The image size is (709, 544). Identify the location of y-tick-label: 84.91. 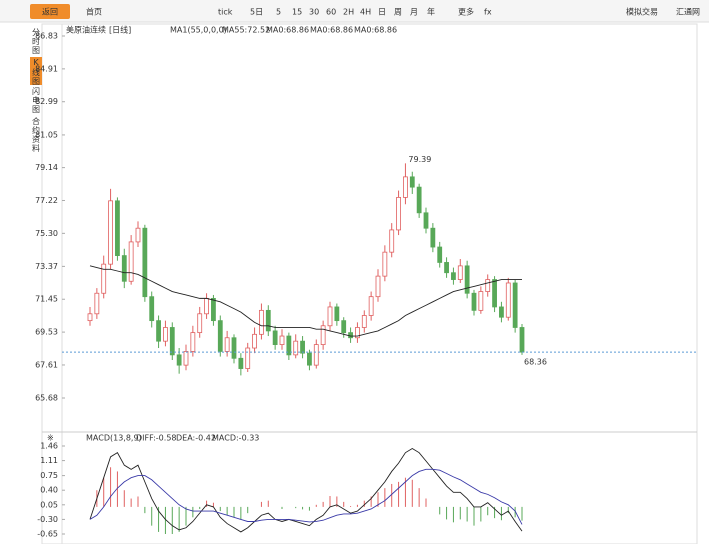
(46, 68).